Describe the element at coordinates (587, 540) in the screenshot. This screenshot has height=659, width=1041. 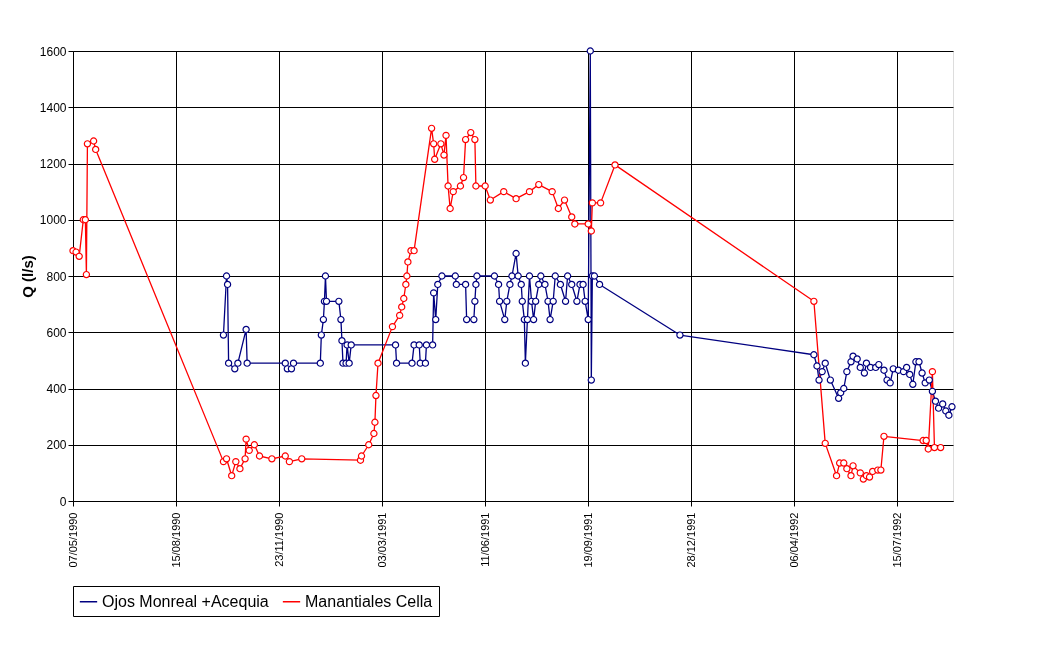
I see `x-tick-label: 19/09/1991` at that location.